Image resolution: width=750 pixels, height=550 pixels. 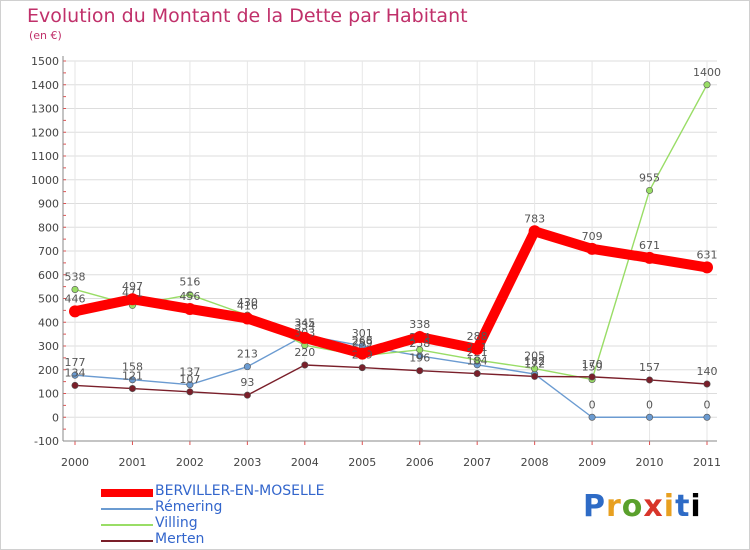 What do you see at coordinates (55, 417) in the screenshot?
I see `y-tick-label: 0` at bounding box center [55, 417].